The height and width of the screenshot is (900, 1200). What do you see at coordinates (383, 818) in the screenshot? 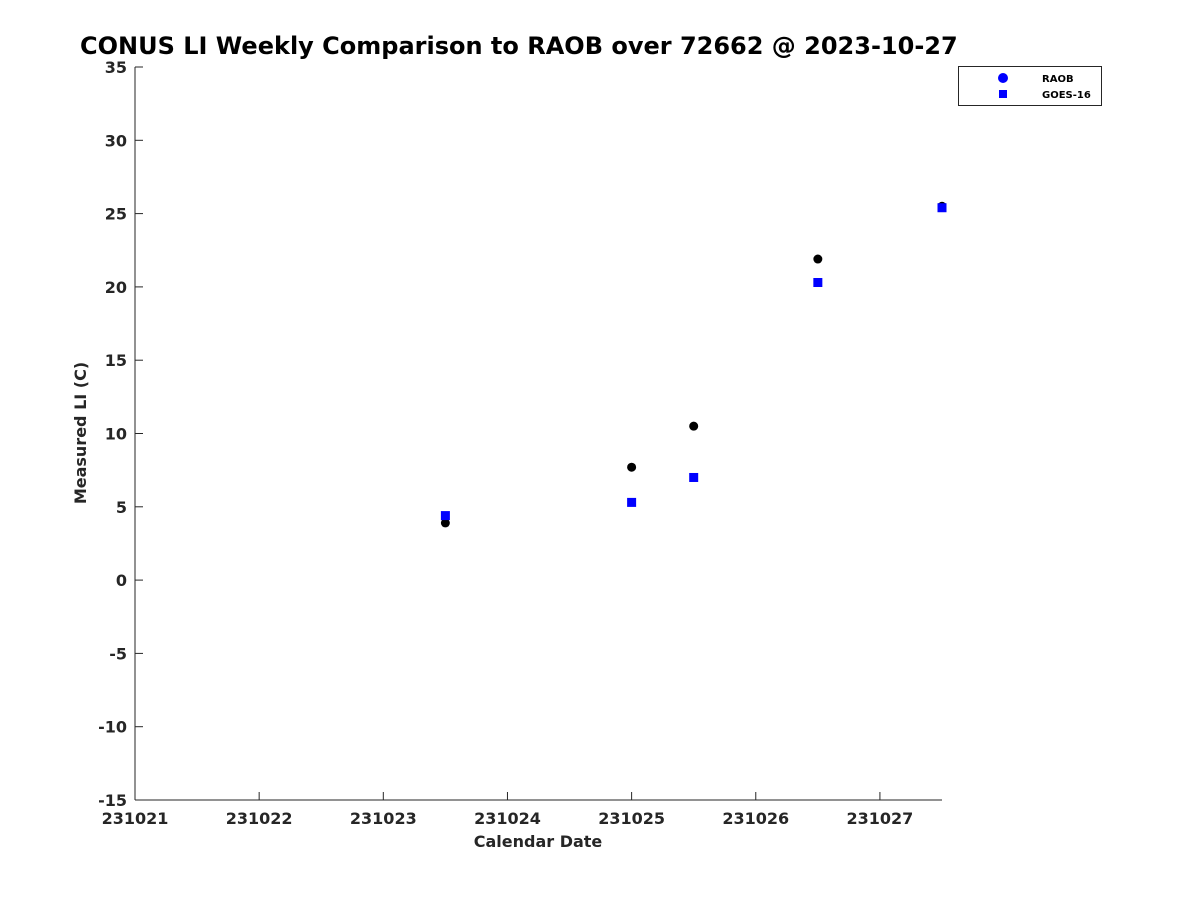
I see `x-tick-label: 231023` at bounding box center [383, 818].